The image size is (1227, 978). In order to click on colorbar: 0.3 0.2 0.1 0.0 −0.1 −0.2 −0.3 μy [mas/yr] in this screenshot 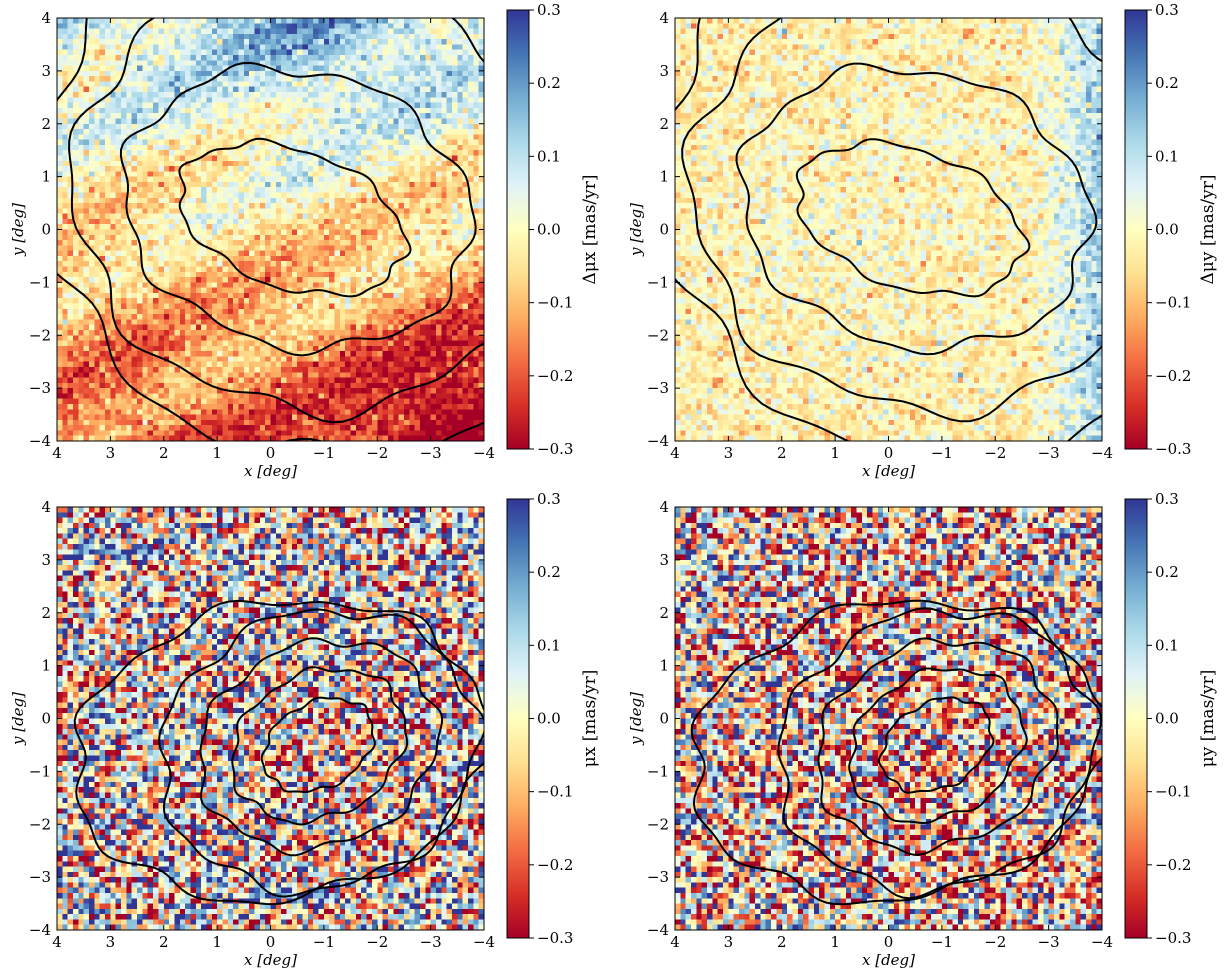, I will do `click(1171, 718)`.